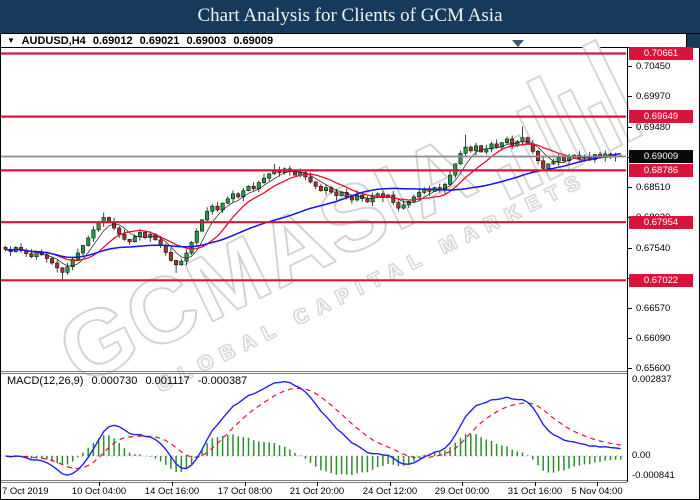  Describe the element at coordinates (112, 41) in the screenshot. I see `ohlc-open: 0.69012` at that location.